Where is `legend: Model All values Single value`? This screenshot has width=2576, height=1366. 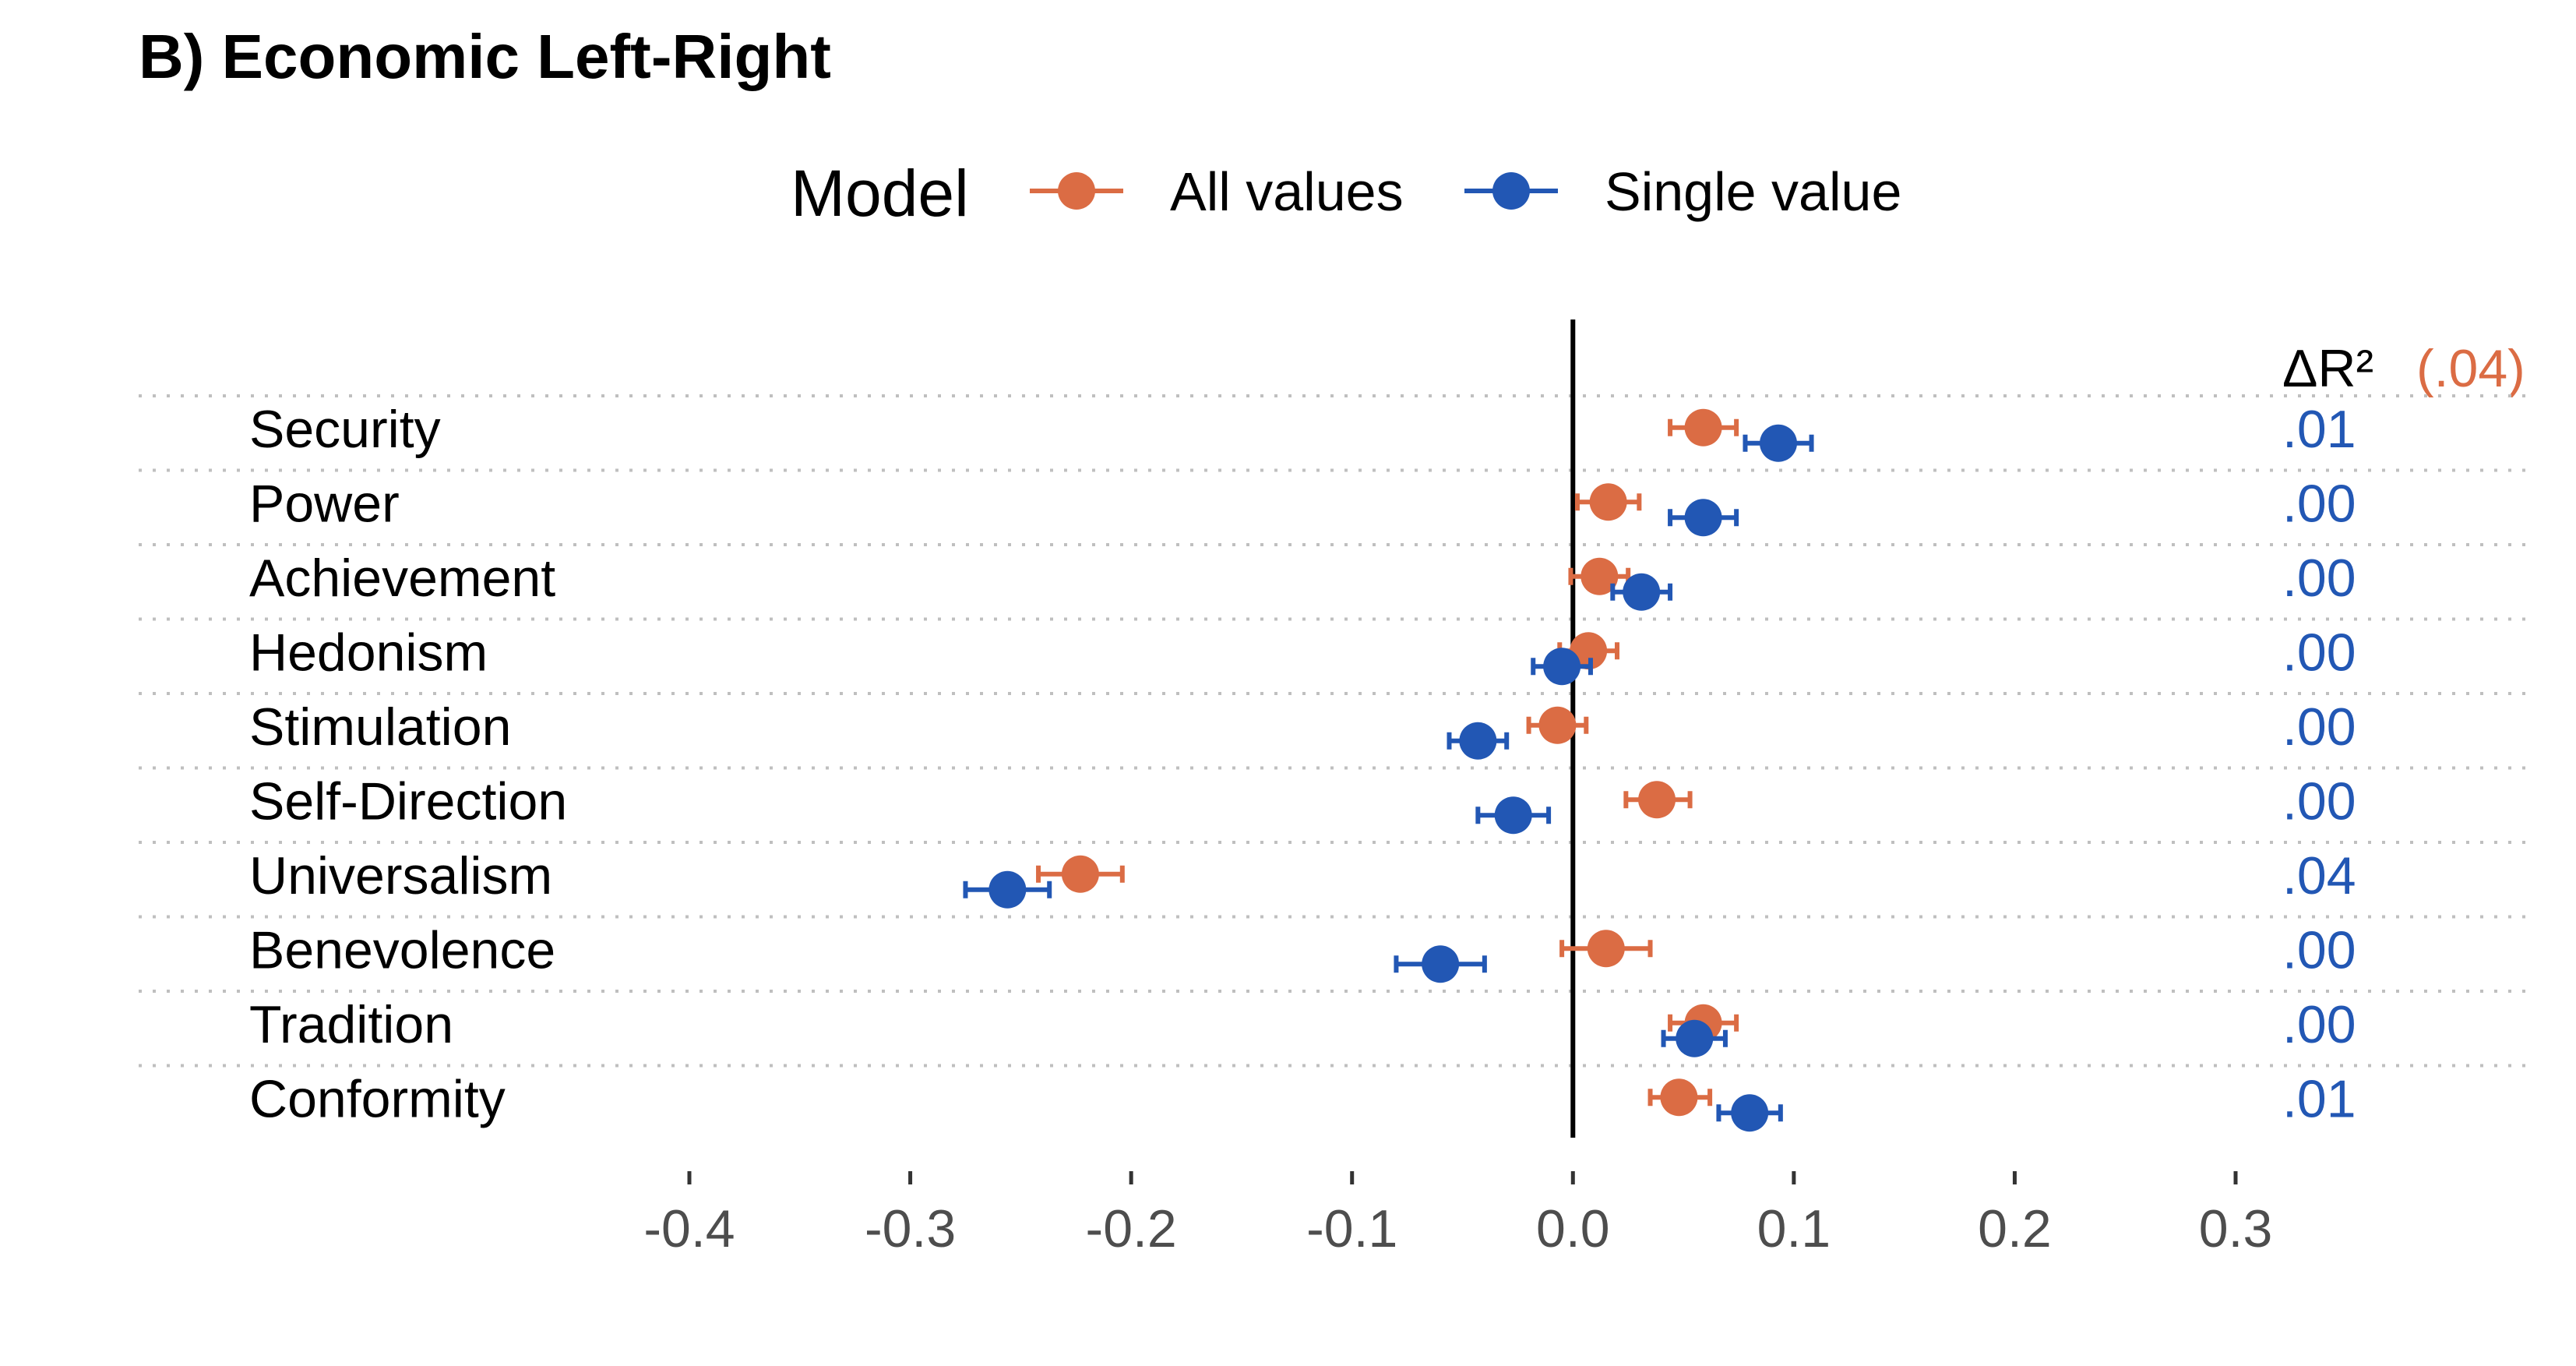 legend: Model All values Single value is located at coordinates (1346, 193).